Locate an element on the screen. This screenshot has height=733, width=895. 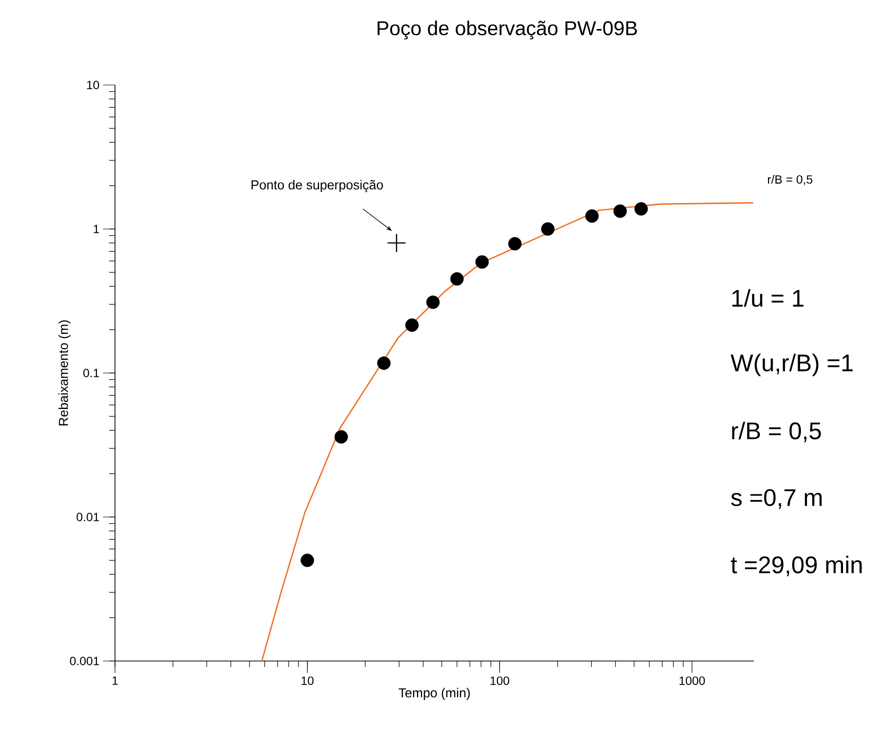
y-tick-label: 0.01 is located at coordinates (87, 517).